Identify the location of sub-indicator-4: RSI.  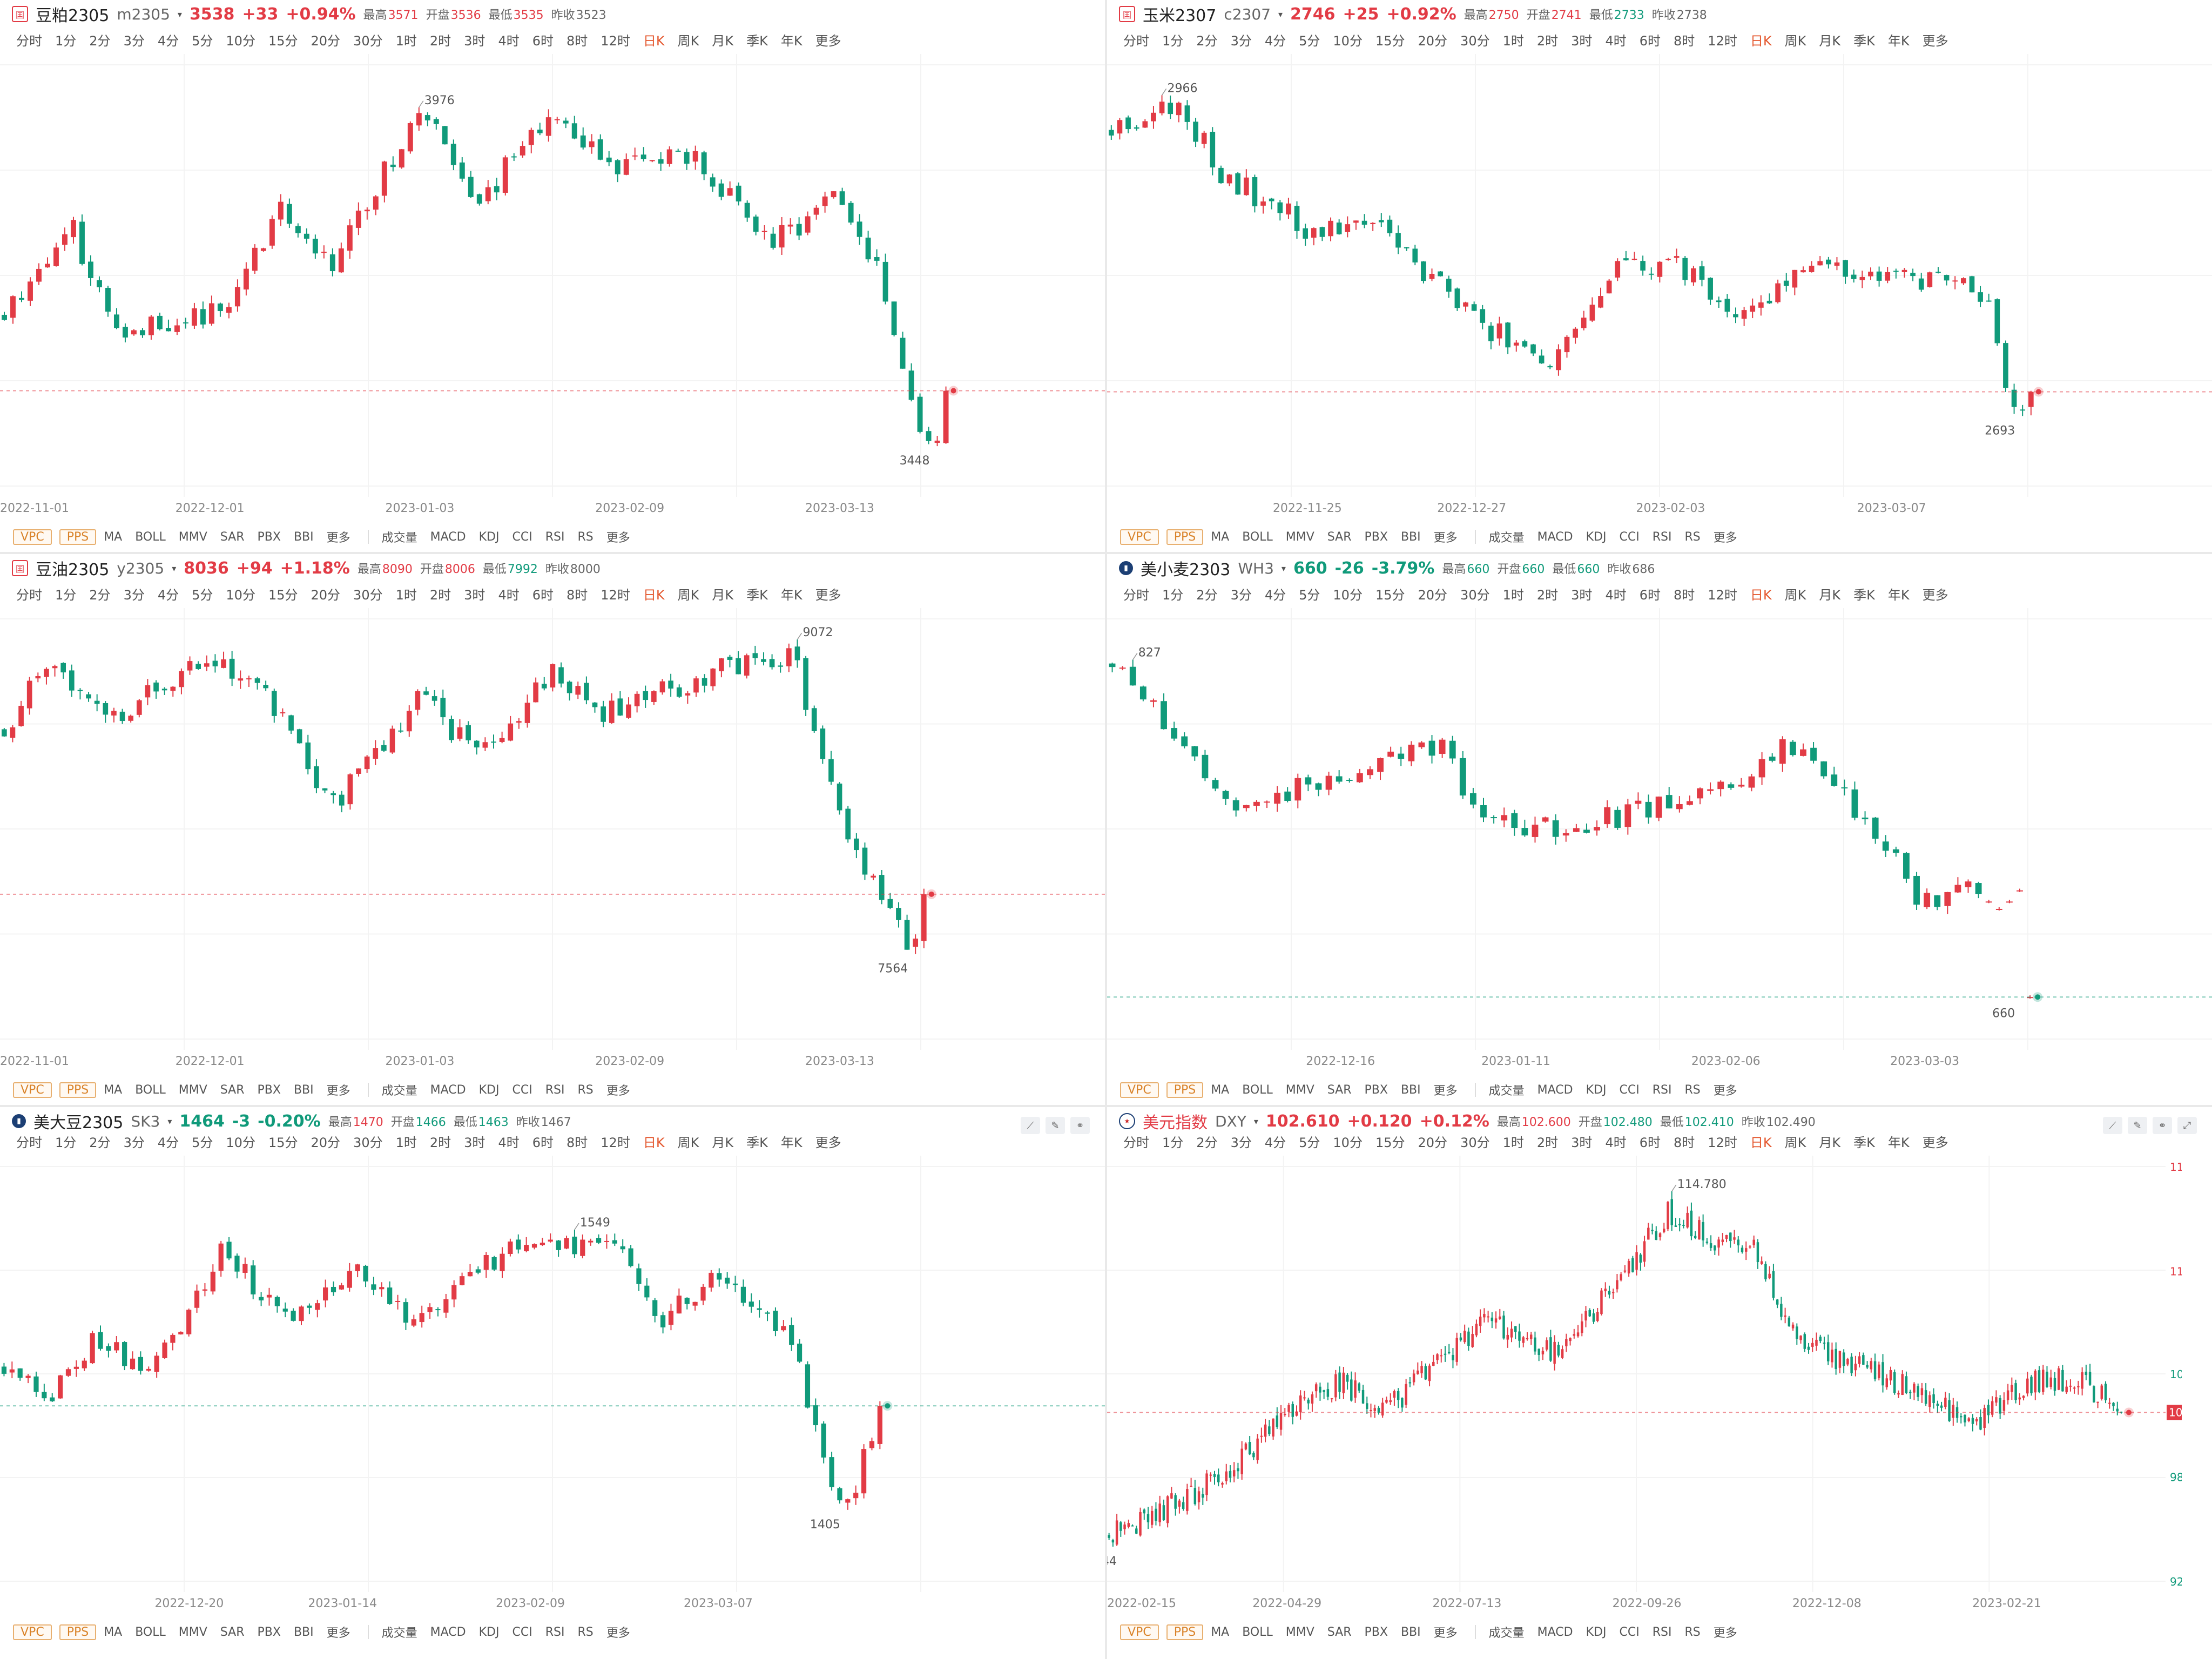
(1662, 1090).